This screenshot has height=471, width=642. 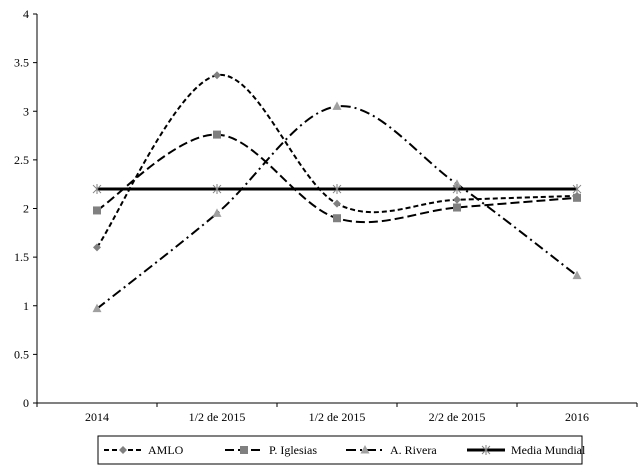 What do you see at coordinates (548, 450) in the screenshot?
I see `legend-label: Media Mundial` at bounding box center [548, 450].